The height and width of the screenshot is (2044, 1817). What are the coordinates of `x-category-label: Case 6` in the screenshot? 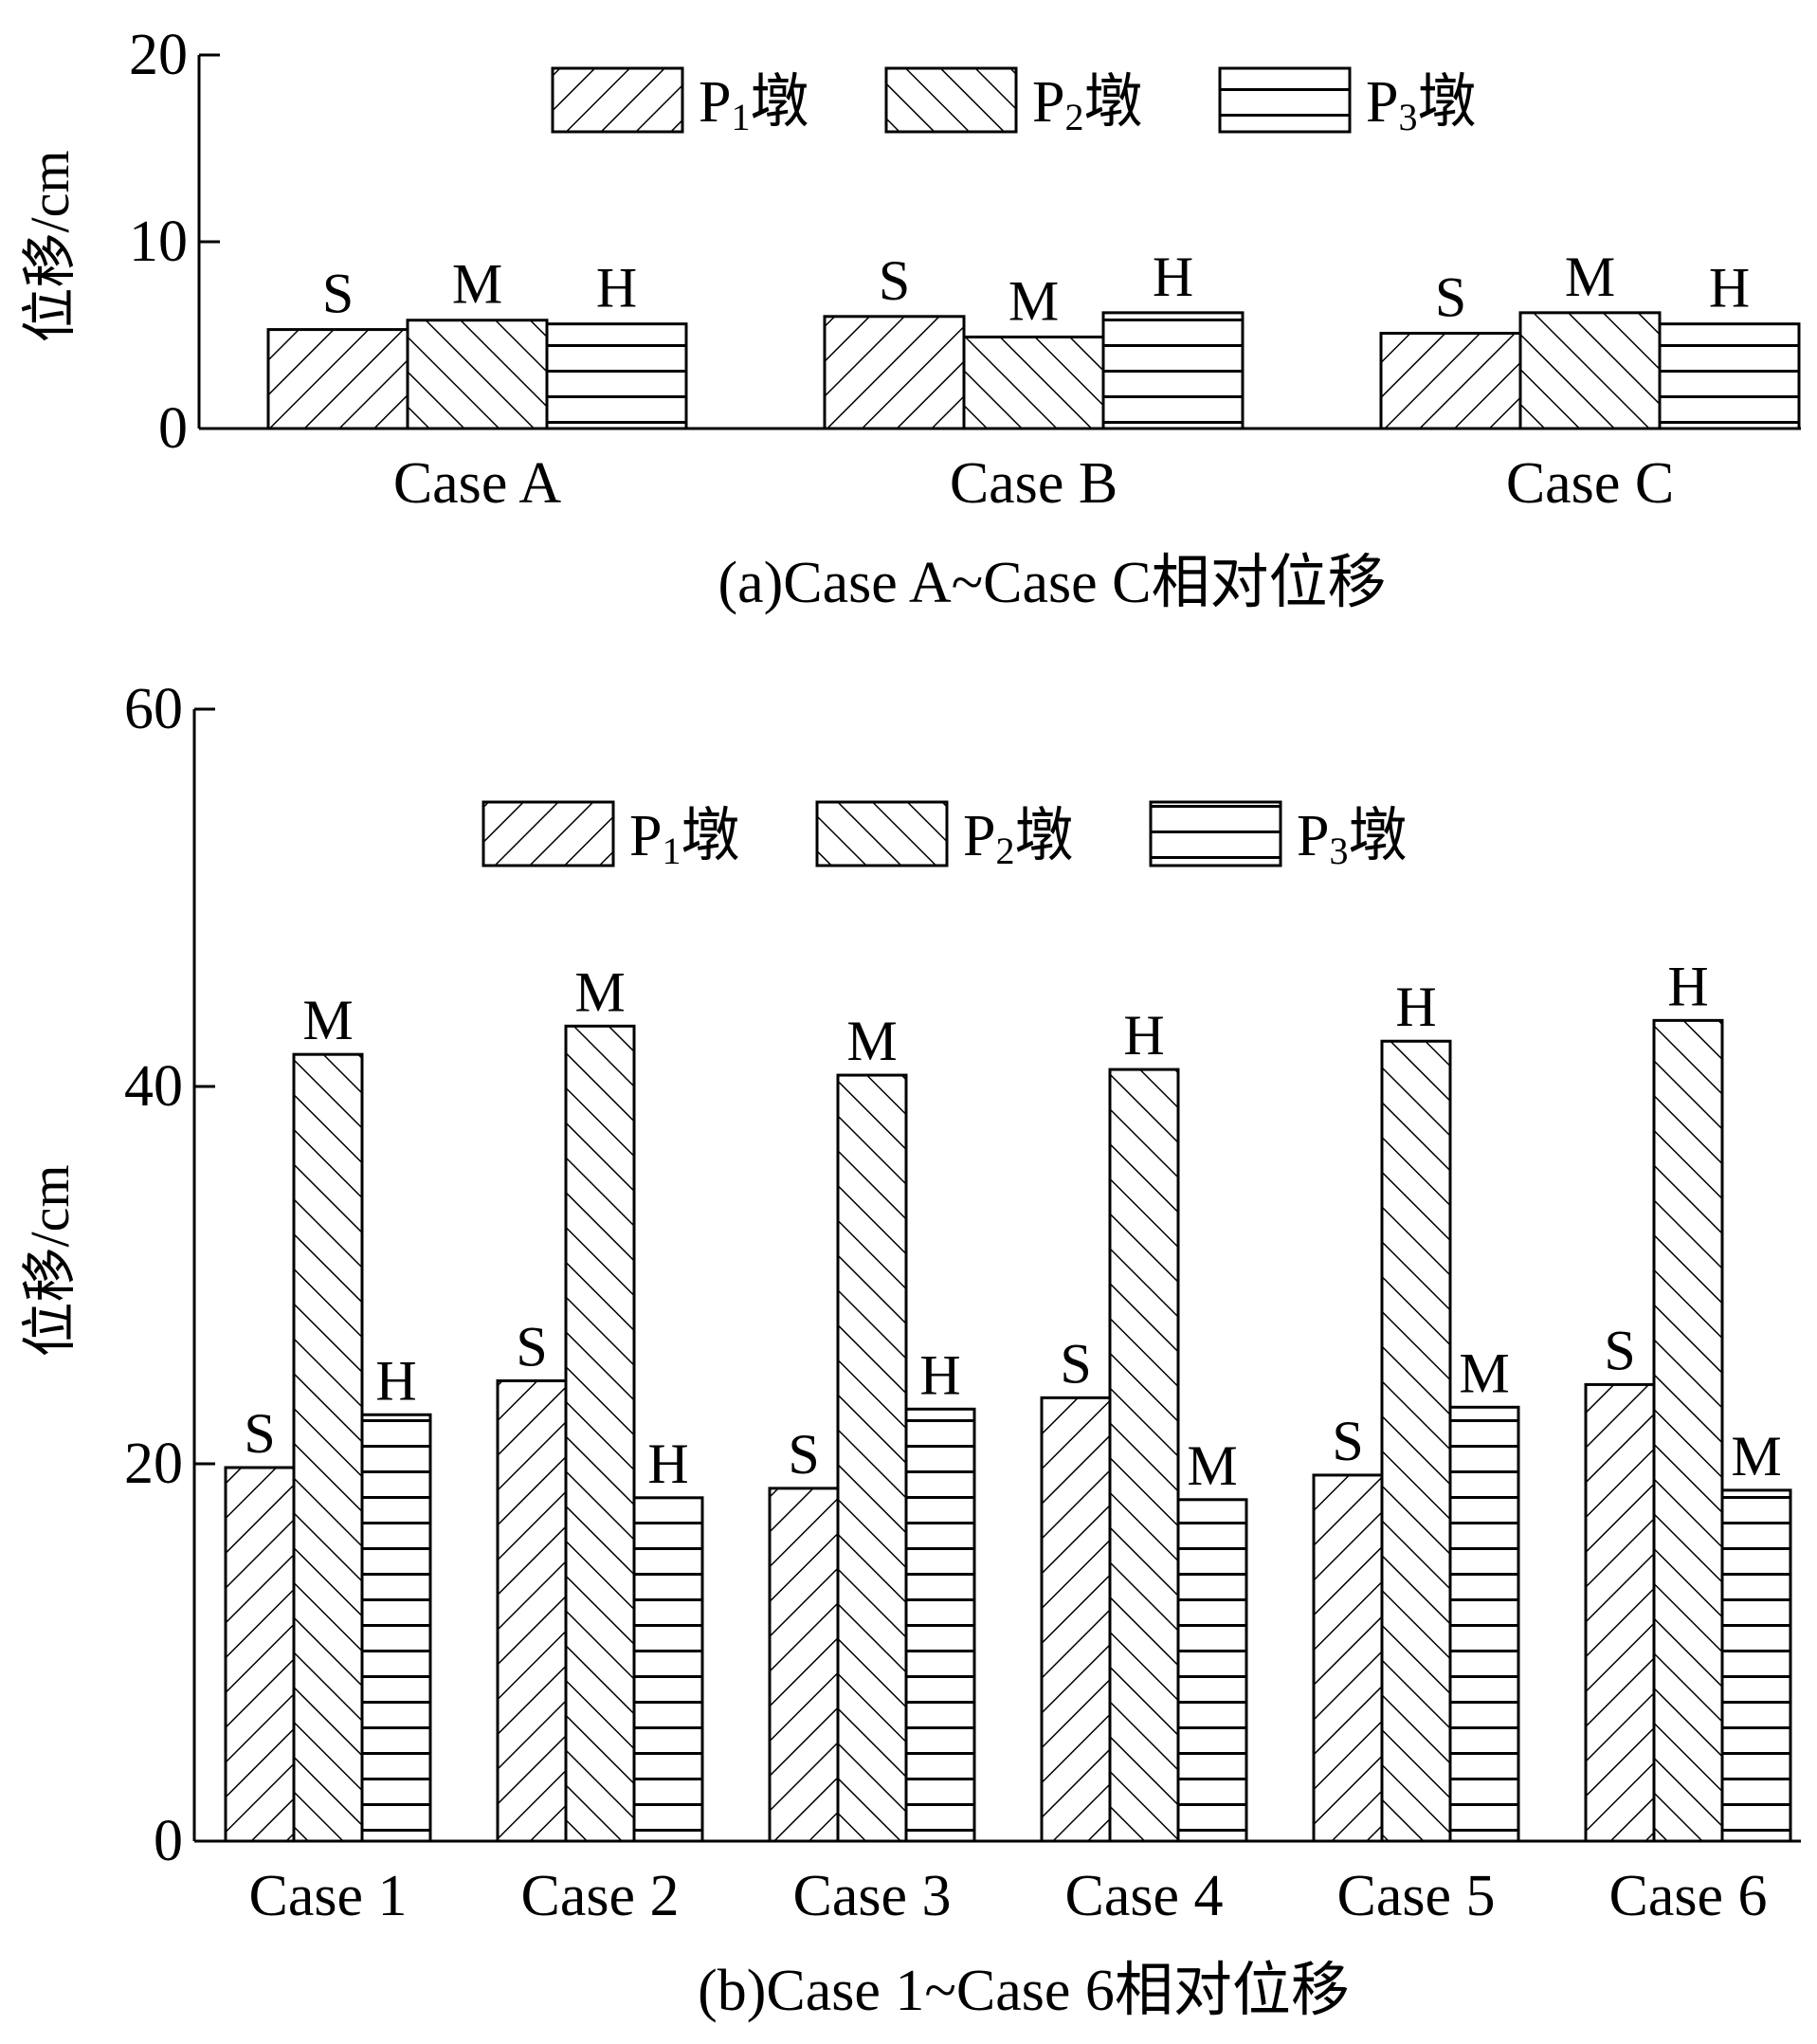 It's located at (1687, 1896).